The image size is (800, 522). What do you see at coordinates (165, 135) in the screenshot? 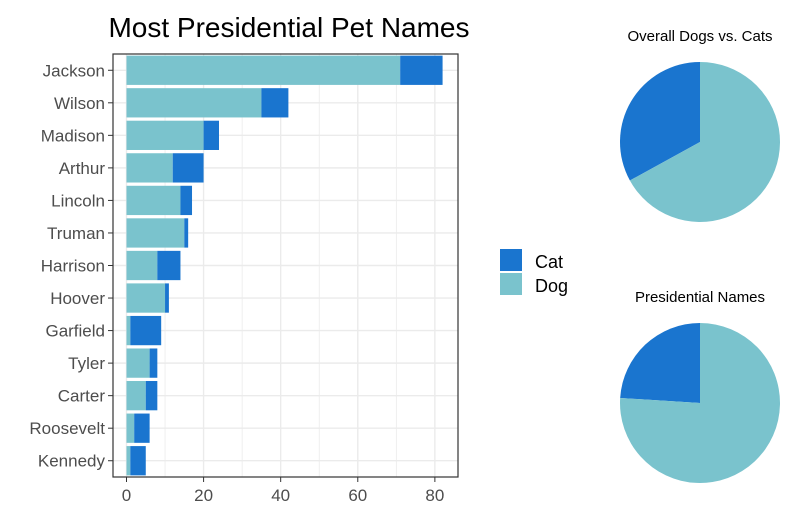
I see `bar-dog-madison` at bounding box center [165, 135].